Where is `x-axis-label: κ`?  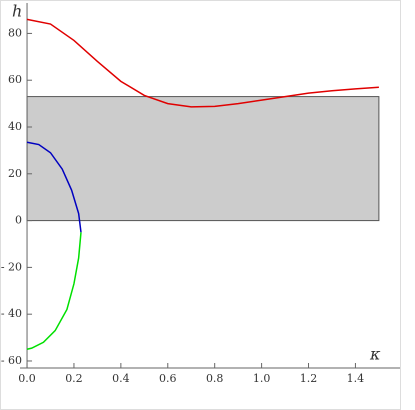 x-axis-label: κ is located at coordinates (375, 354).